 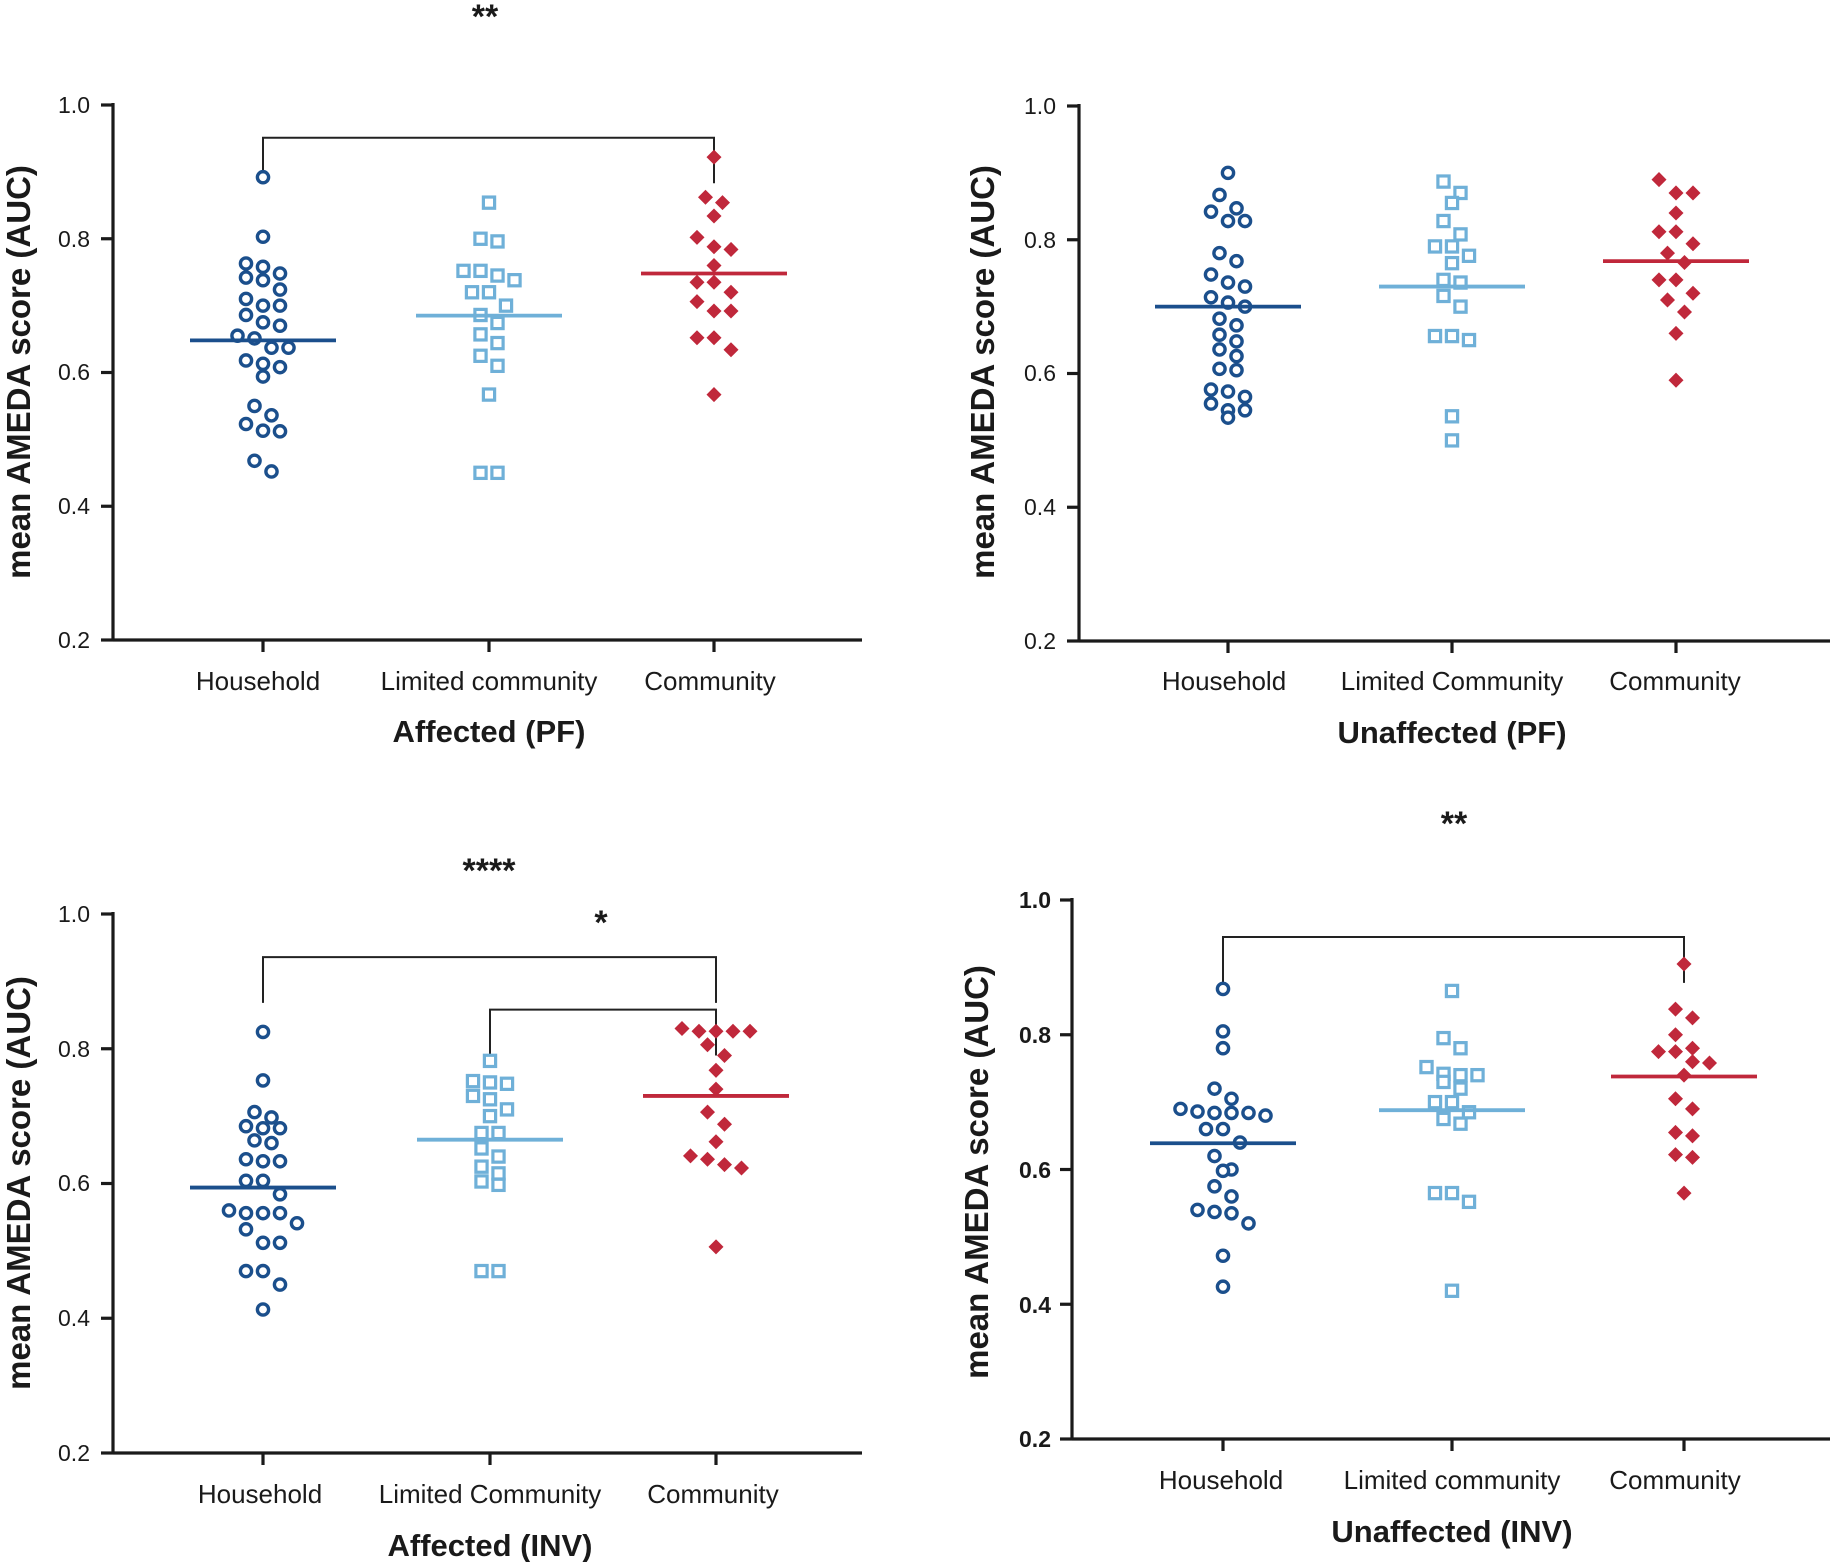 What do you see at coordinates (74, 640) in the screenshot?
I see `y-tick-label-0.2: 0.2` at bounding box center [74, 640].